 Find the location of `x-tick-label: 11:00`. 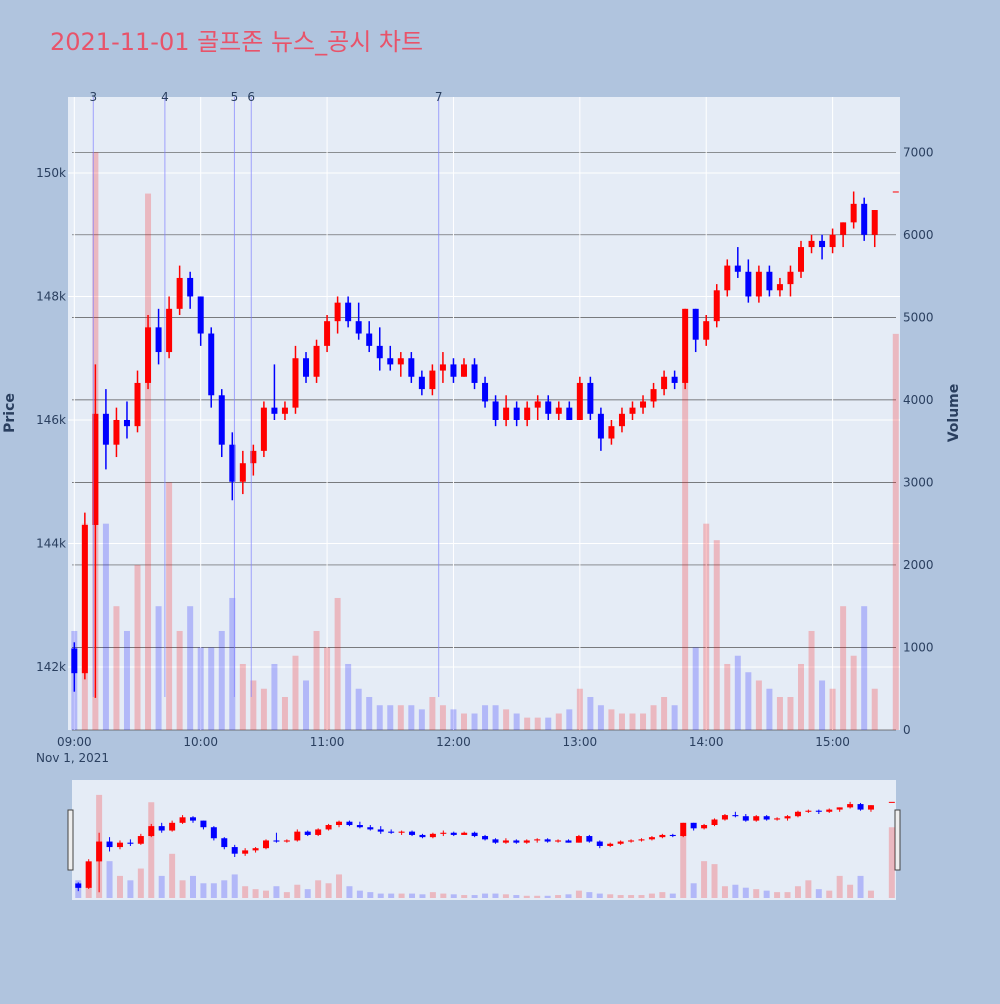

x-tick-label: 11:00 is located at coordinates (327, 742).